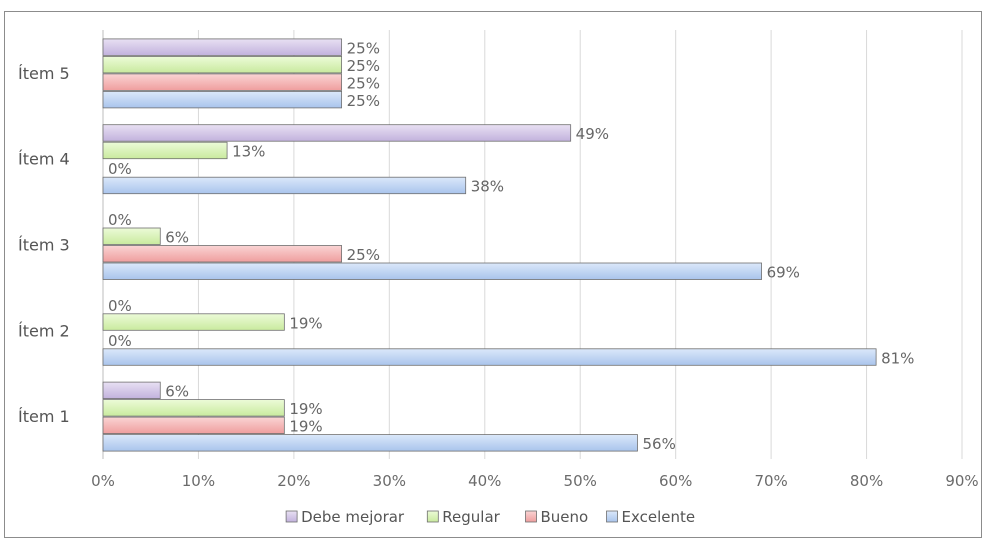 This screenshot has height=541, width=988. I want to click on x-tick-label: 20%, so click(293, 481).